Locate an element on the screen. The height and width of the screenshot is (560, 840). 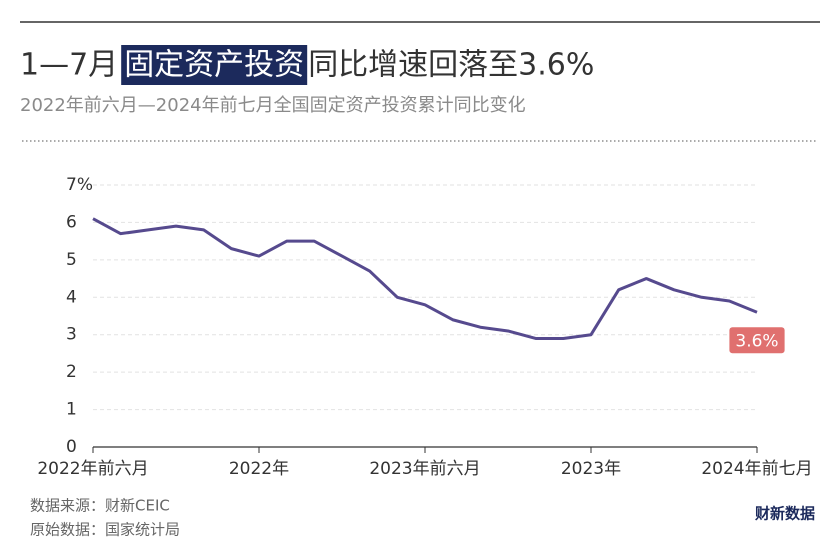
y-tick-label: 3 is located at coordinates (71, 335).